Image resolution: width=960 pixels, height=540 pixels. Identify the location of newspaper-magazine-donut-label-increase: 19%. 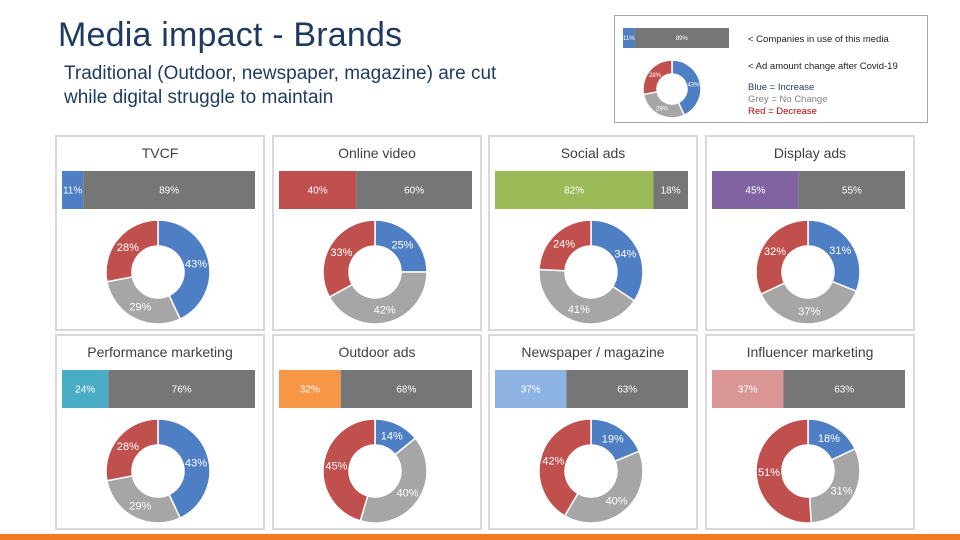
(613, 439).